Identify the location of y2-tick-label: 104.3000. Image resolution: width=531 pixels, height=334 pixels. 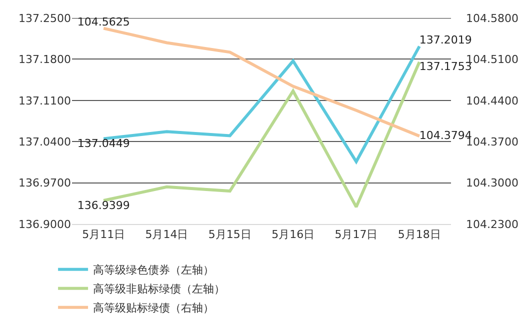
(492, 183).